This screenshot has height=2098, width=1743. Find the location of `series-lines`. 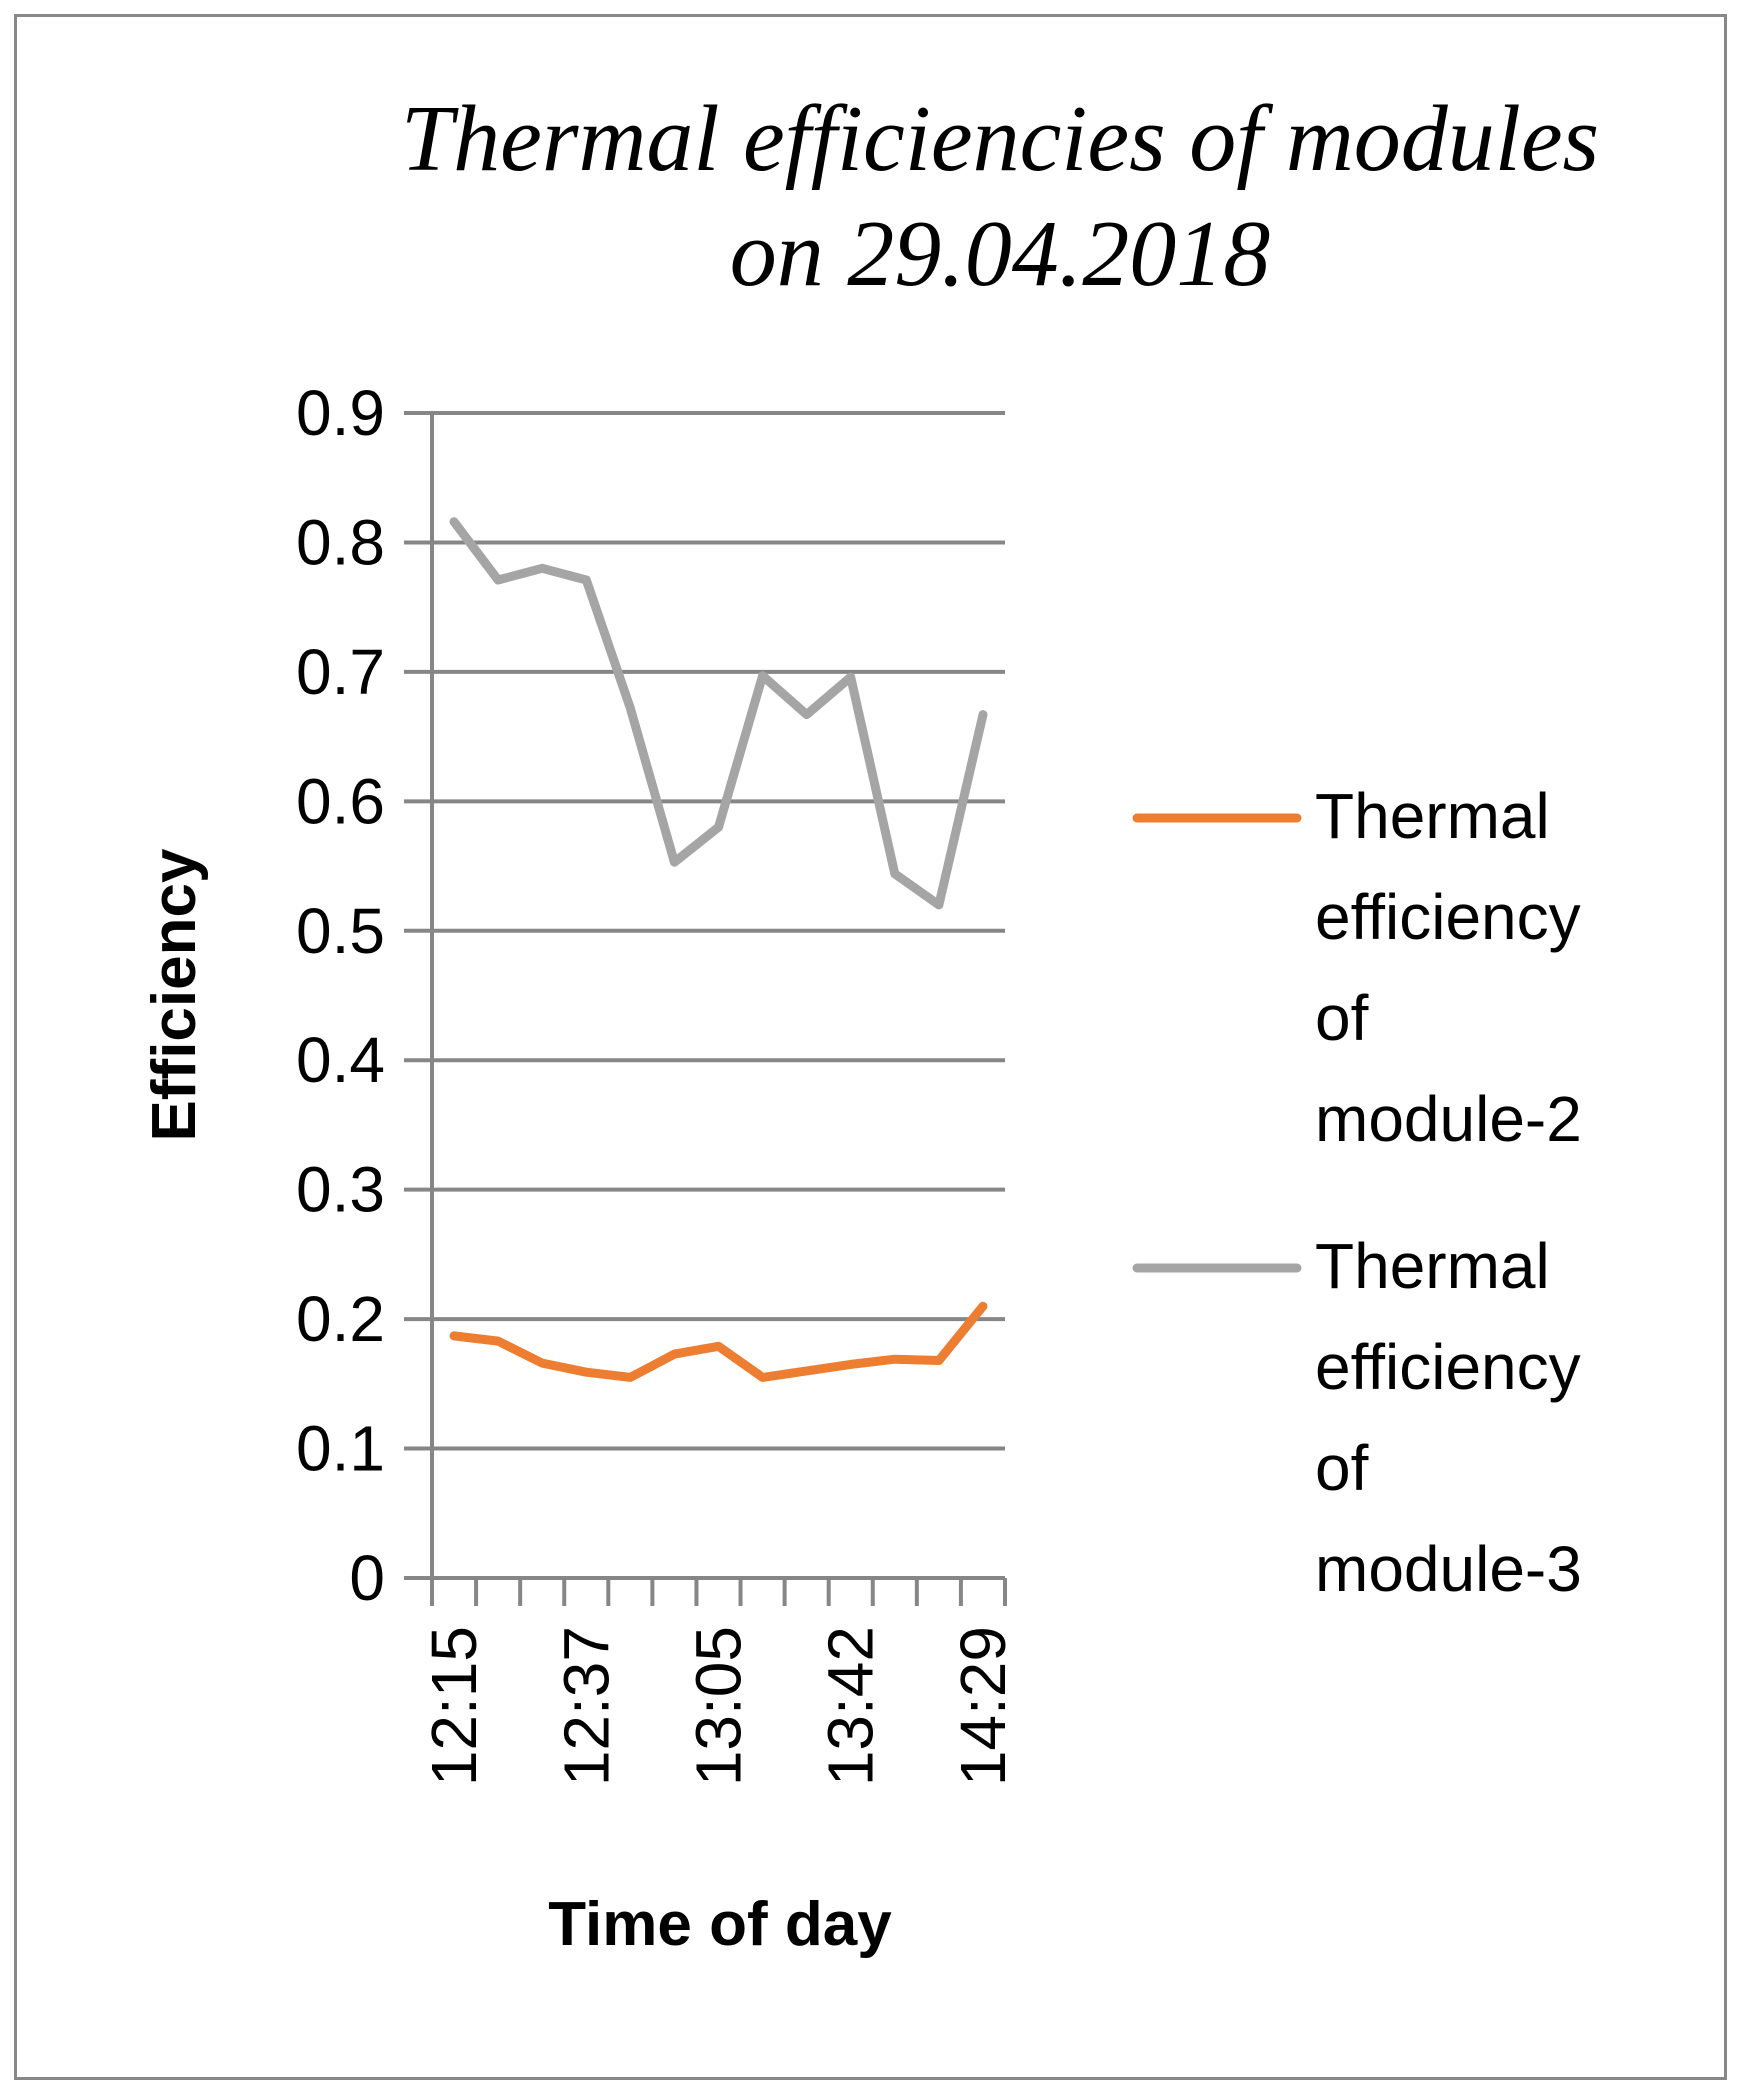

series-lines is located at coordinates (718, 949).